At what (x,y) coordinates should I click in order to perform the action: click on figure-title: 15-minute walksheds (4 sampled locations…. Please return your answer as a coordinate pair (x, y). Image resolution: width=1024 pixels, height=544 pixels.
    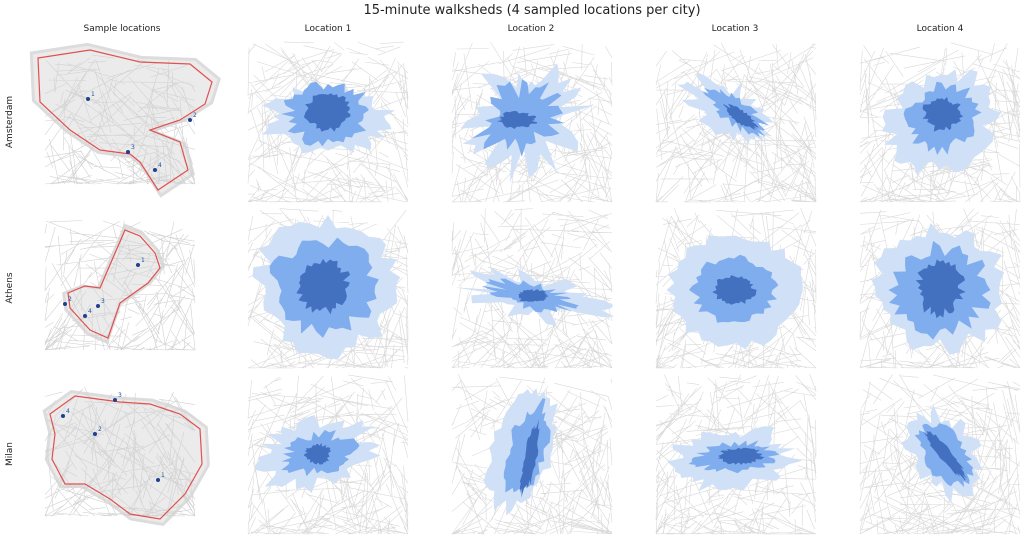
    Looking at the image, I should click on (531, 10).